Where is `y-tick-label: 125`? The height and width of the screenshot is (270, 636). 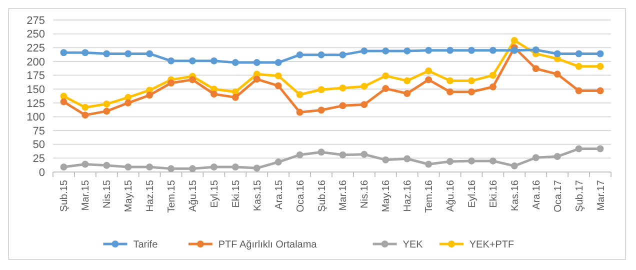 y-tick-label: 125 is located at coordinates (35, 104).